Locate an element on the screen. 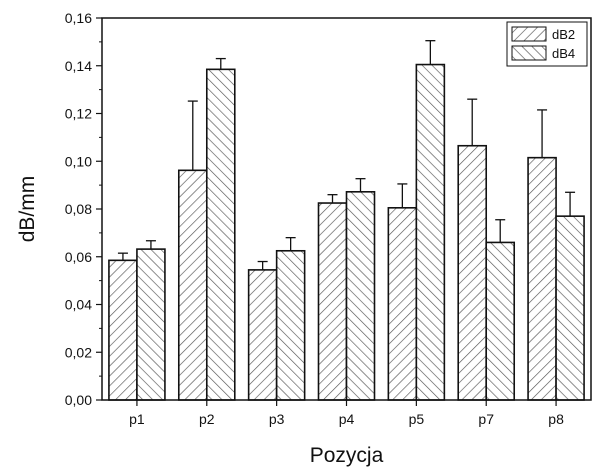  x-axis-ticks: p1 p2 p3 p4 p5 p7 p8 is located at coordinates (346, 413).